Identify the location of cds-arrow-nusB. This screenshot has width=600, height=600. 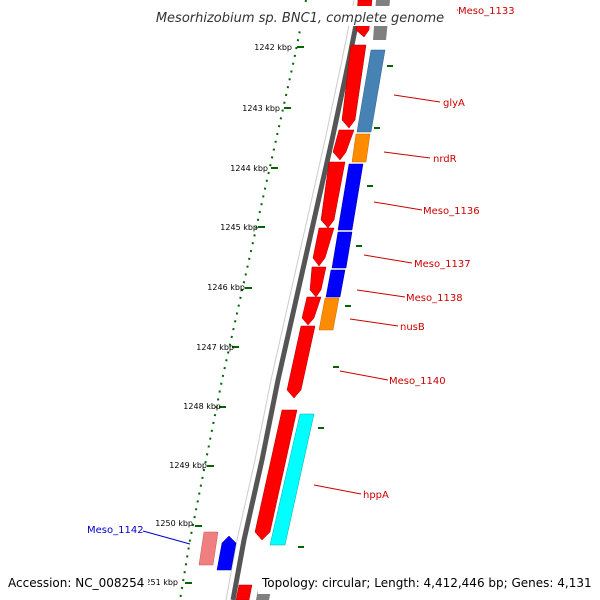
(311, 311).